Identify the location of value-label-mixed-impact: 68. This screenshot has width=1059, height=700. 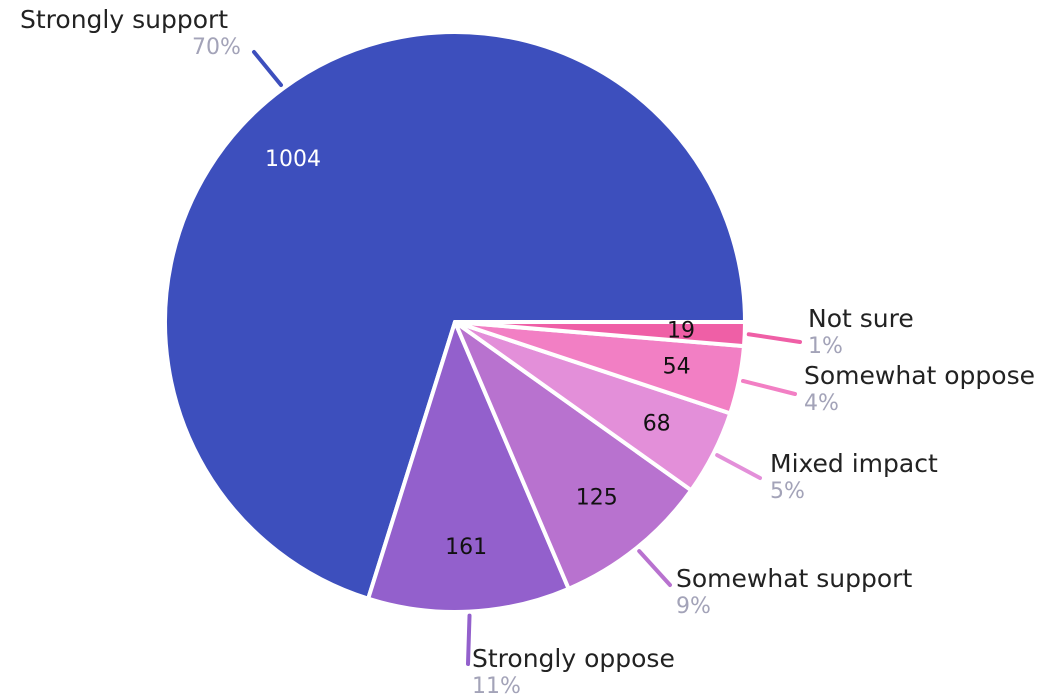
(657, 423).